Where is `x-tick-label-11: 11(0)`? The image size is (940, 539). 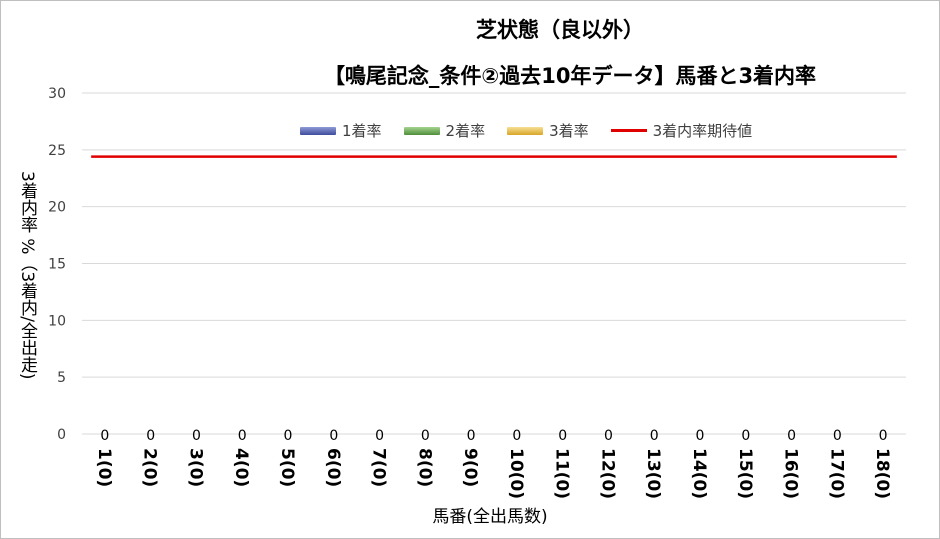 x-tick-label-11: 11(0) is located at coordinates (562, 473).